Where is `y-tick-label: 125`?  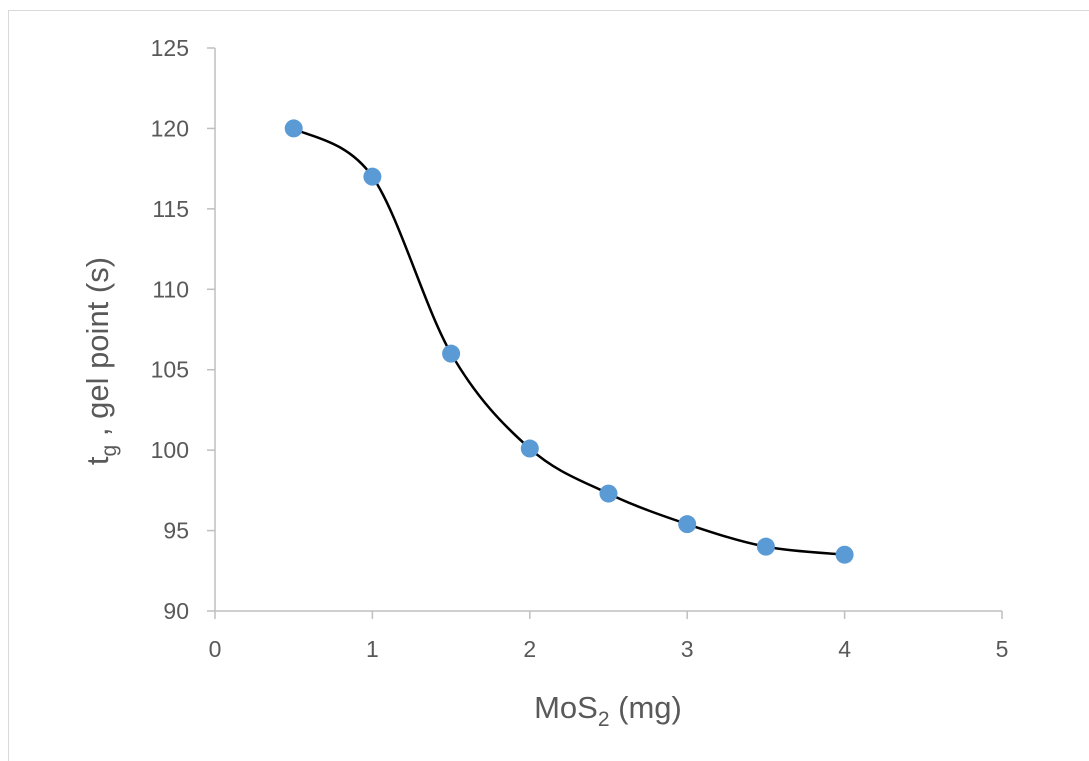 y-tick-label: 125 is located at coordinates (170, 48).